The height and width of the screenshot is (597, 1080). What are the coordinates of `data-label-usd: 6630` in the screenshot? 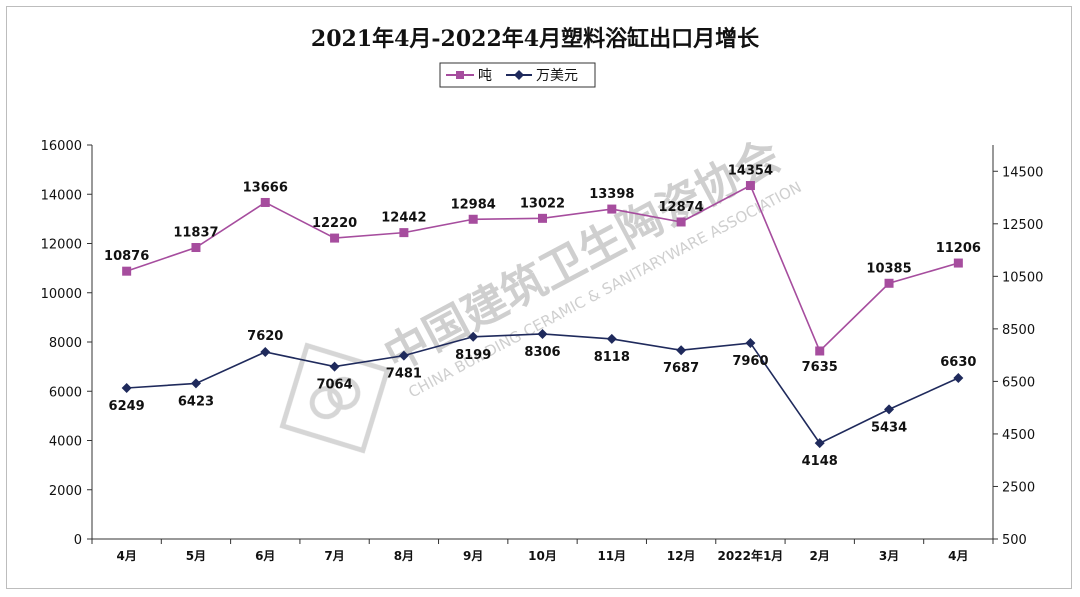 It's located at (958, 362).